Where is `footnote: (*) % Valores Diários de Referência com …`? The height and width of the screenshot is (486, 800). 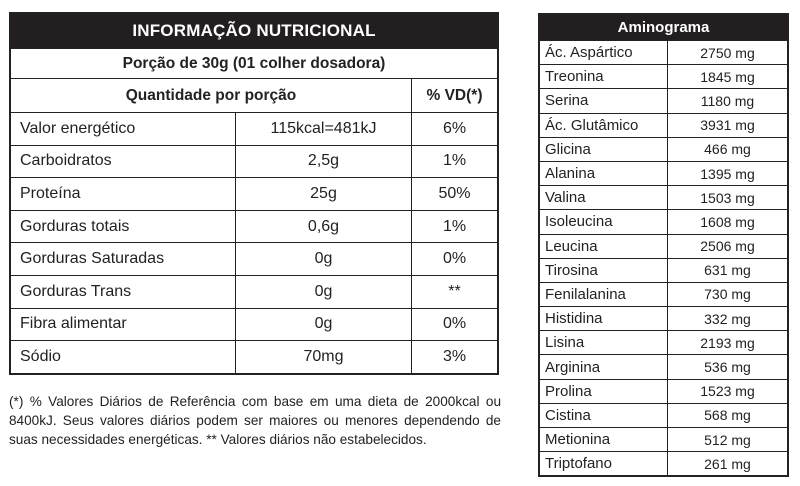
footnote: (*) % Valores Diários de Referência com … is located at coordinates (255, 420).